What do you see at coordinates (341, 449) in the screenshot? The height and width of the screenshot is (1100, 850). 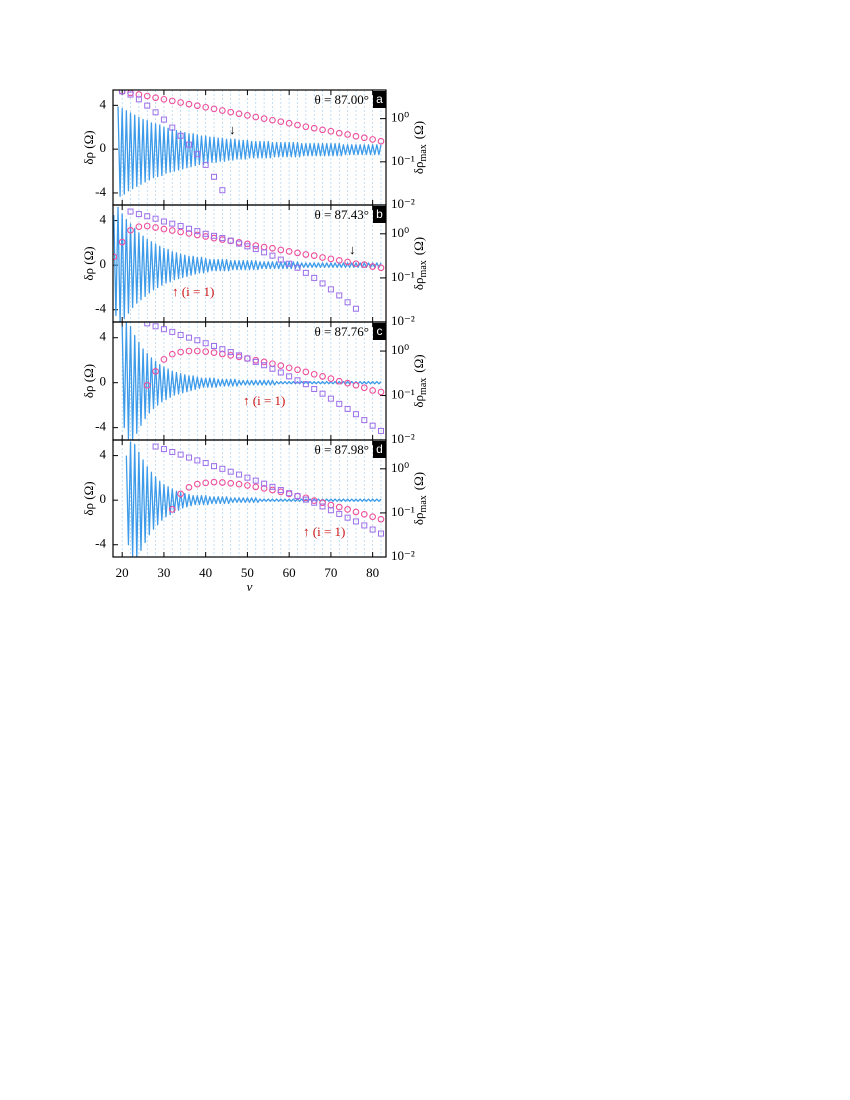 I see `panel-title: θ = 87.98°` at bounding box center [341, 449].